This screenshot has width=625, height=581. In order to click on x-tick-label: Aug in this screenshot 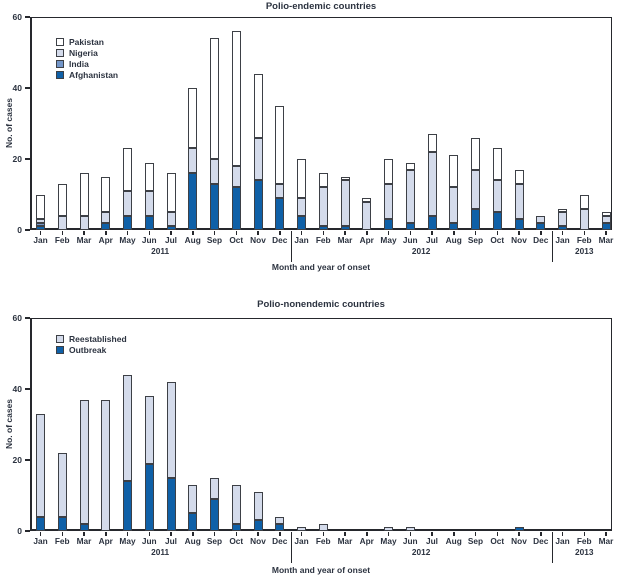, I will do `click(192, 240)`.